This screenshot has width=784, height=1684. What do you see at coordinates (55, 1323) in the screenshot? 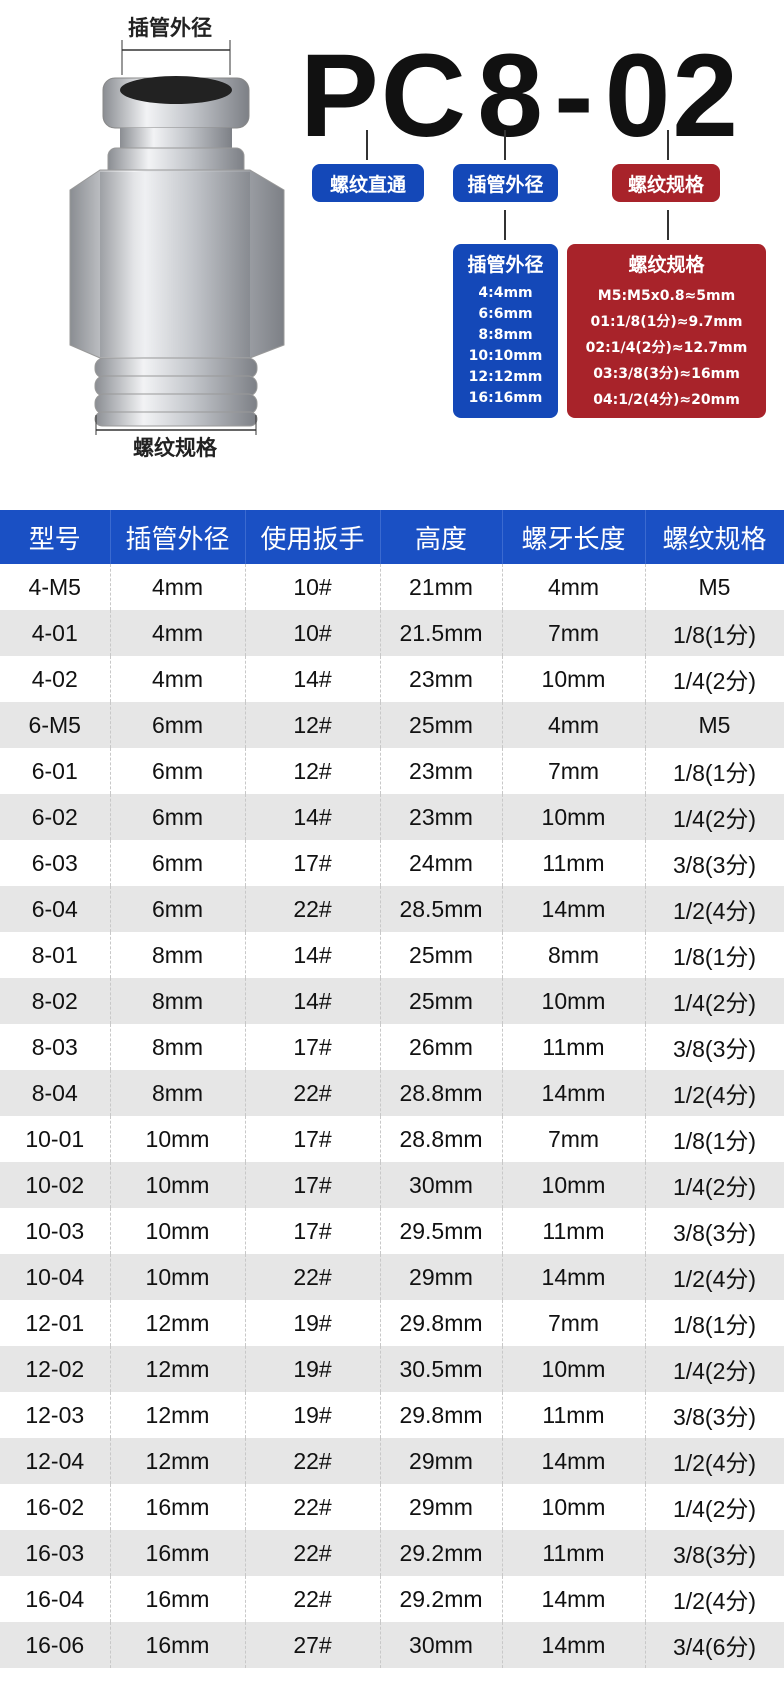
I see `table-cell: 12-01` at bounding box center [55, 1323].